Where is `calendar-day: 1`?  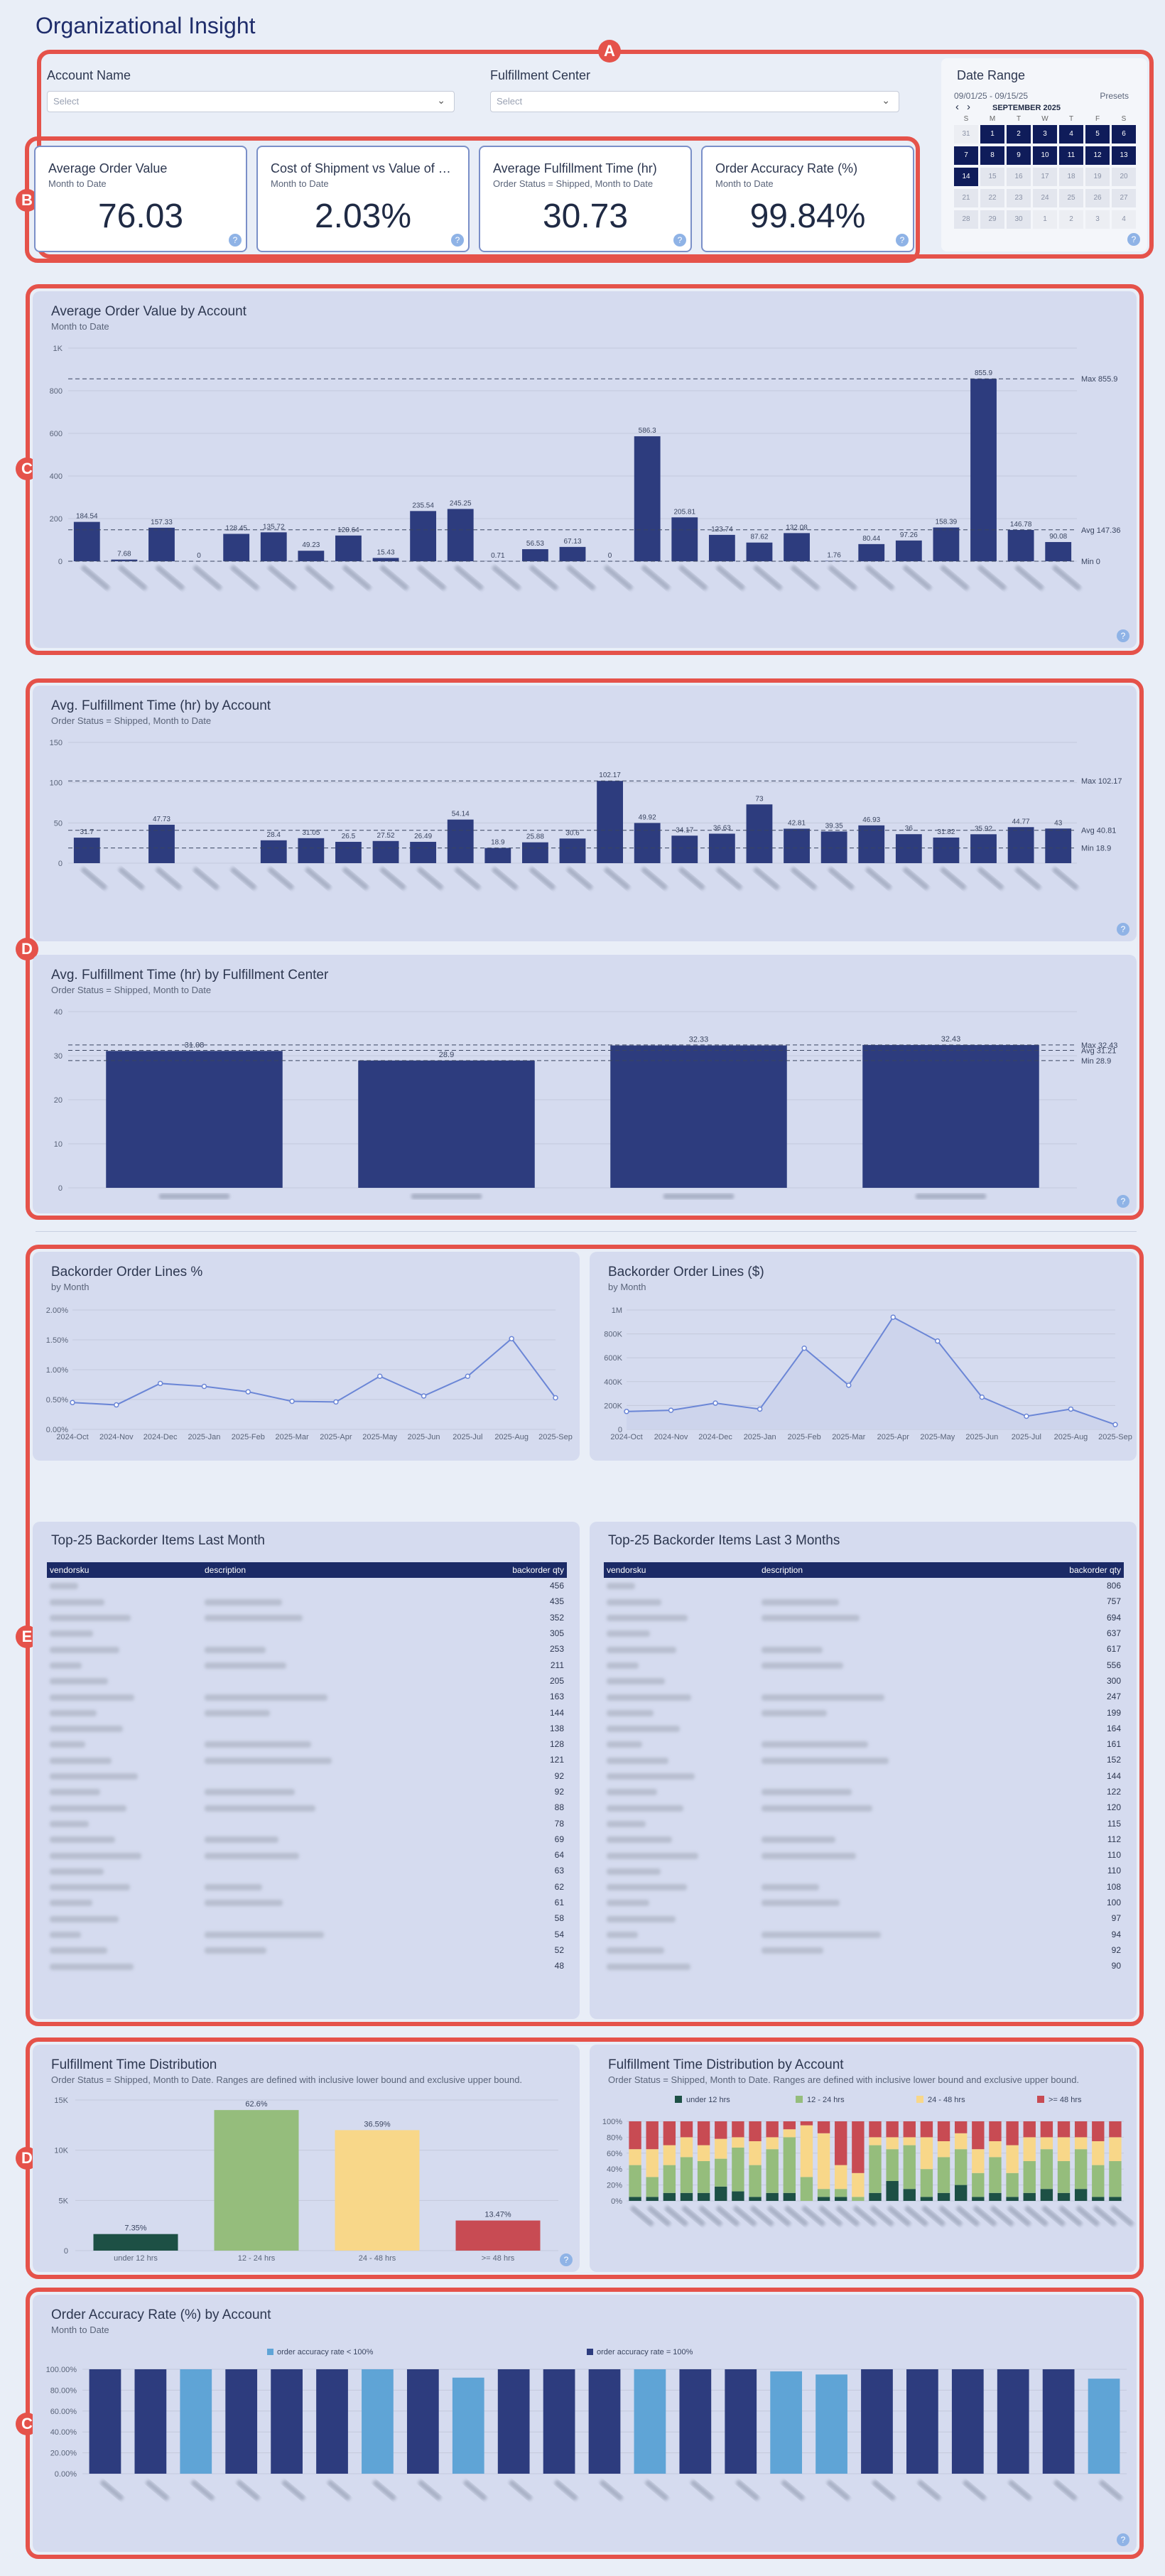
calendar-day: 1 is located at coordinates (1045, 219).